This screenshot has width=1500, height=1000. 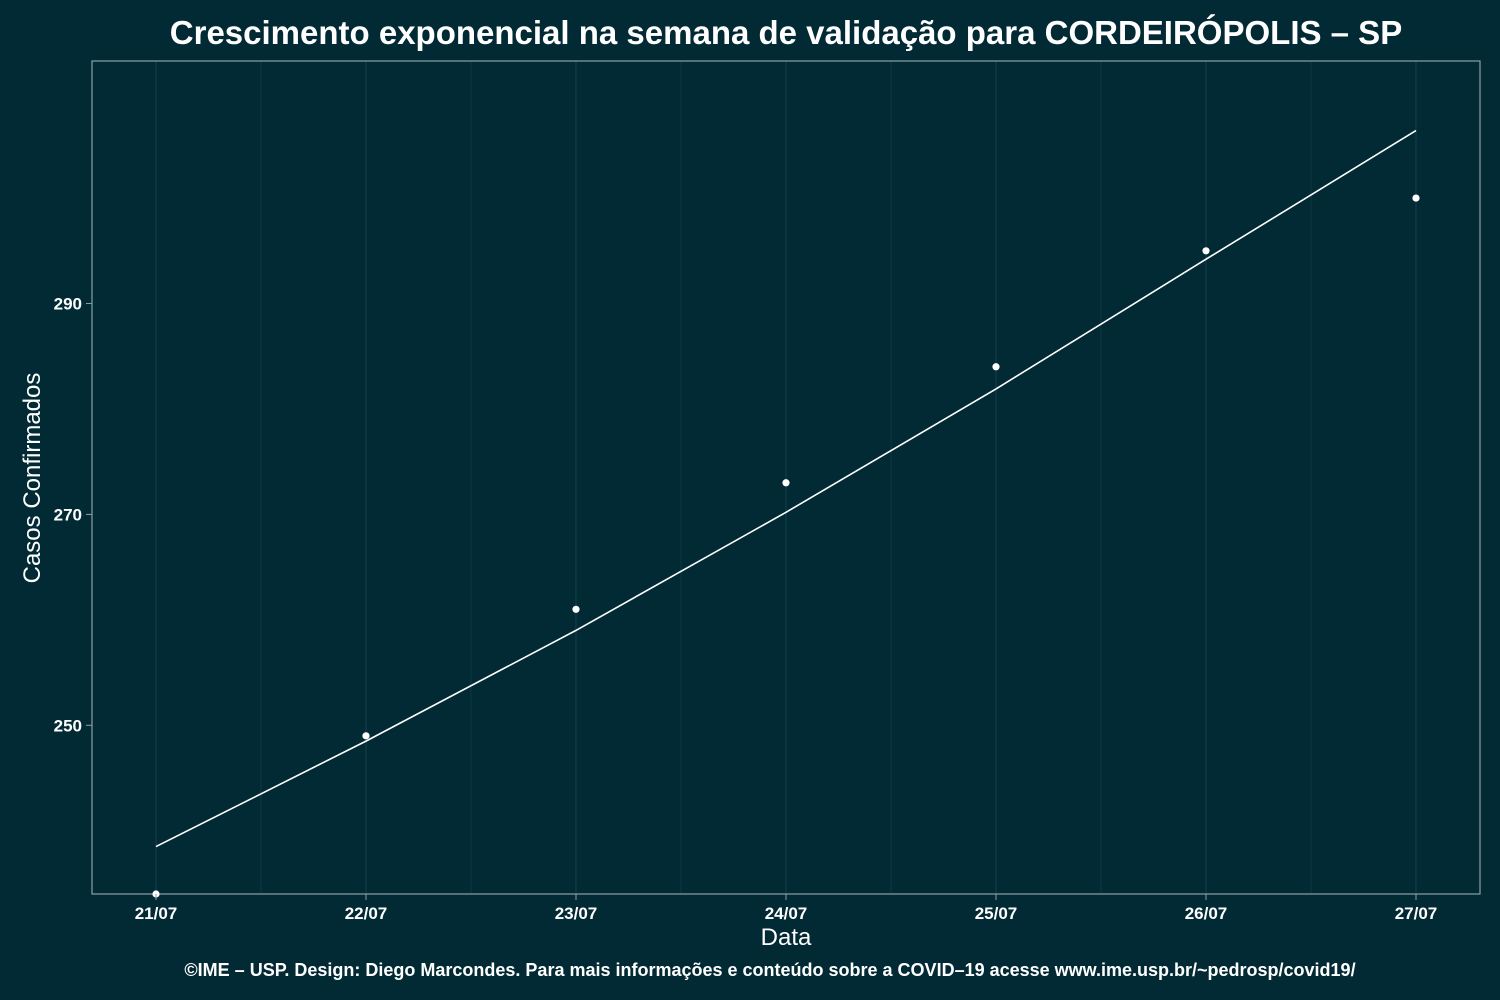 I want to click on x-tick-label: 27/07, so click(x=1416, y=913).